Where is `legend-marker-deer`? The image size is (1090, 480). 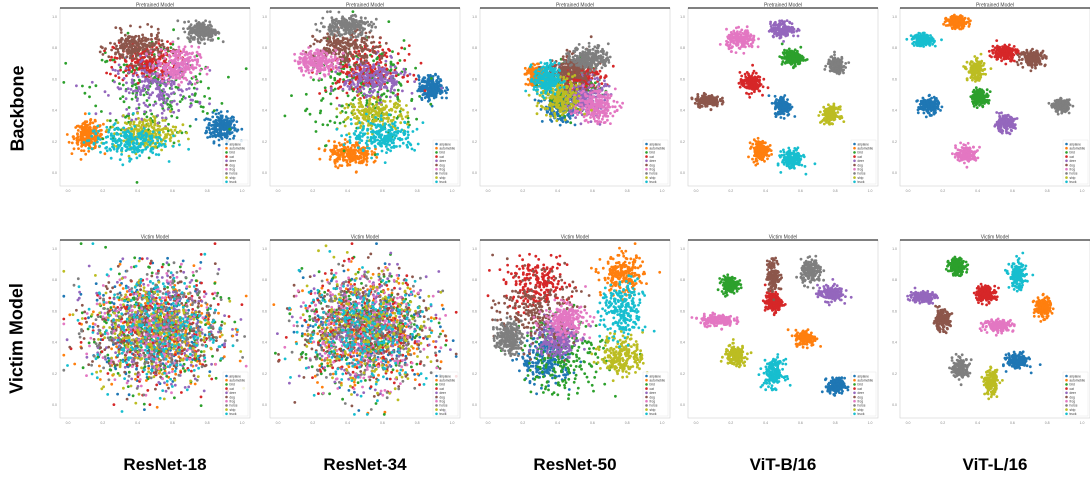
legend-marker-deer is located at coordinates (436, 161).